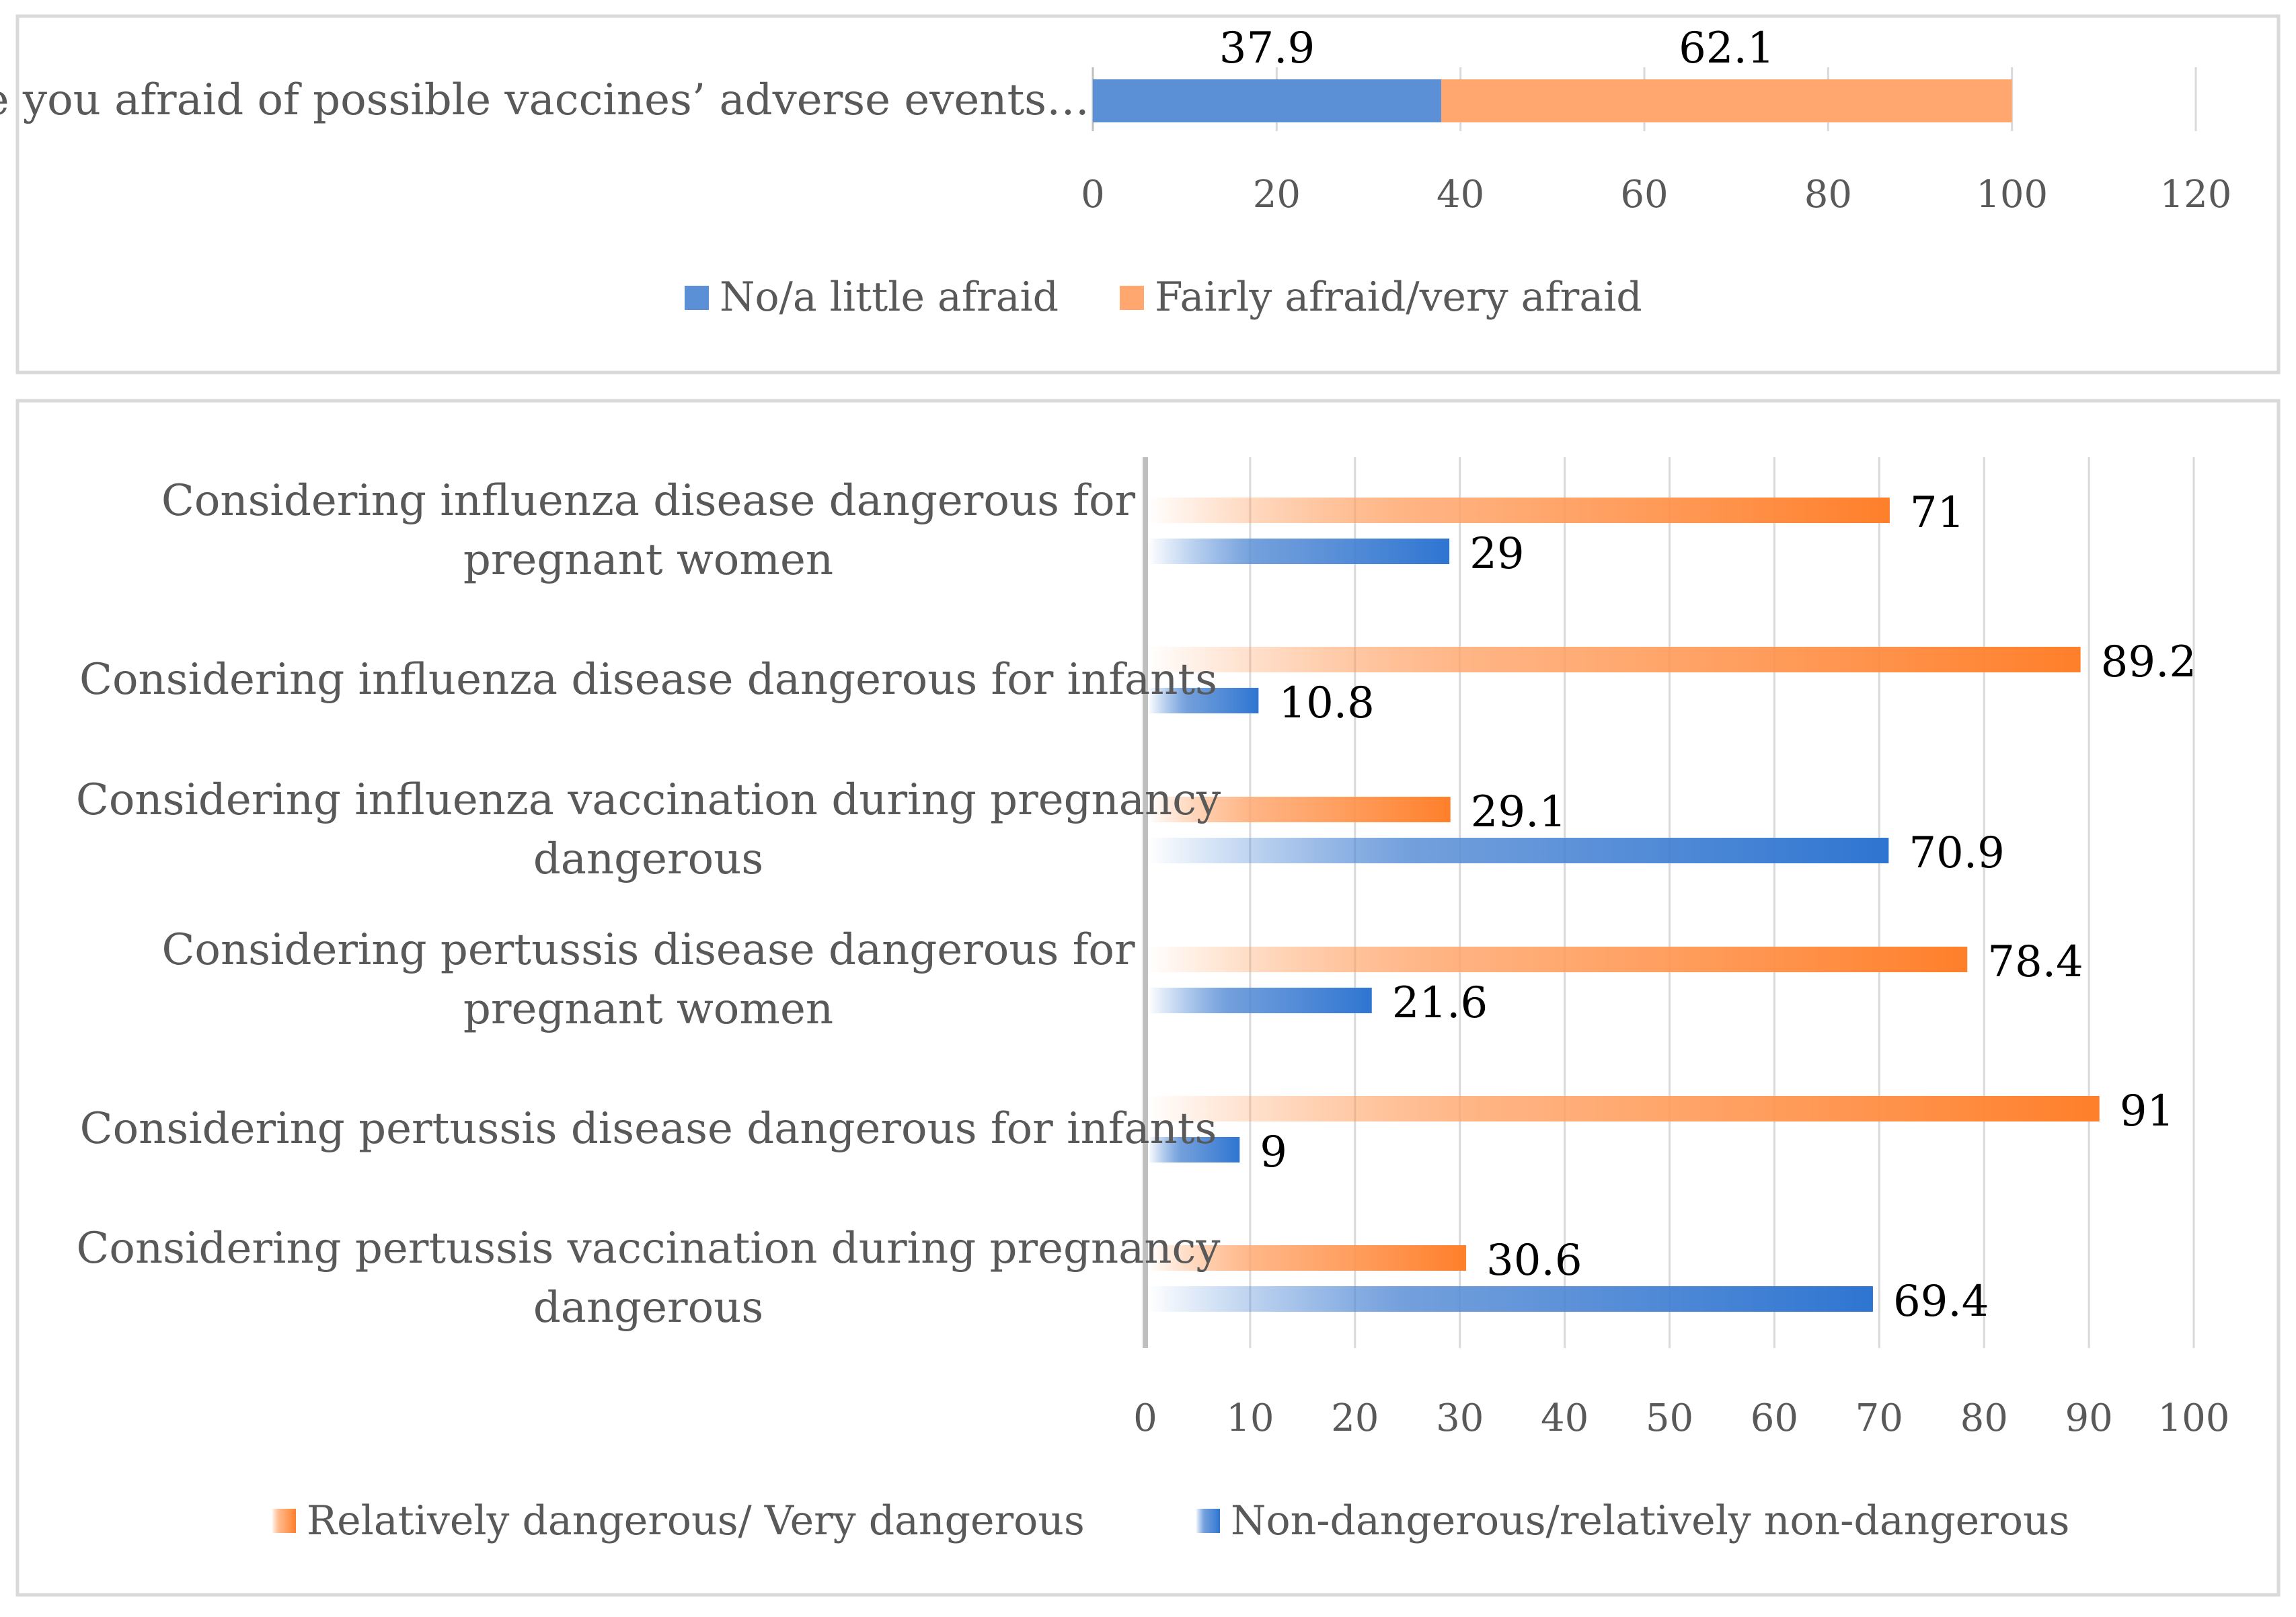 The height and width of the screenshot is (1617, 2296). I want to click on bar-dangerous-data-label: 71, so click(1937, 513).